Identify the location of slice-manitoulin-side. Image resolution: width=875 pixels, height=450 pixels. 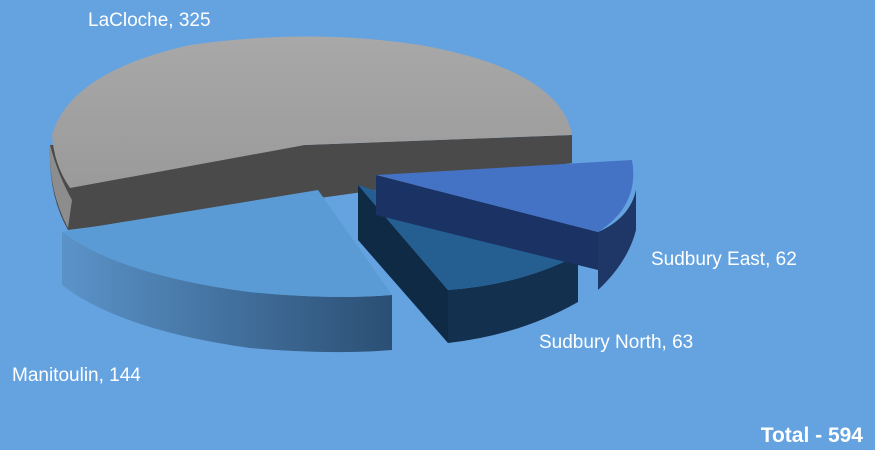
(227, 292).